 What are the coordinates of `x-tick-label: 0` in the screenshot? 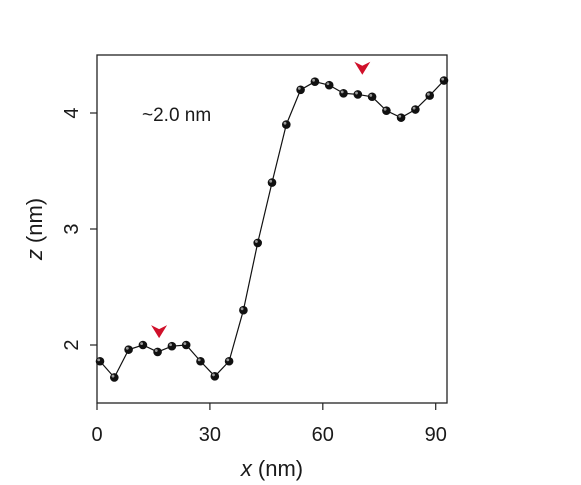 It's located at (96, 435).